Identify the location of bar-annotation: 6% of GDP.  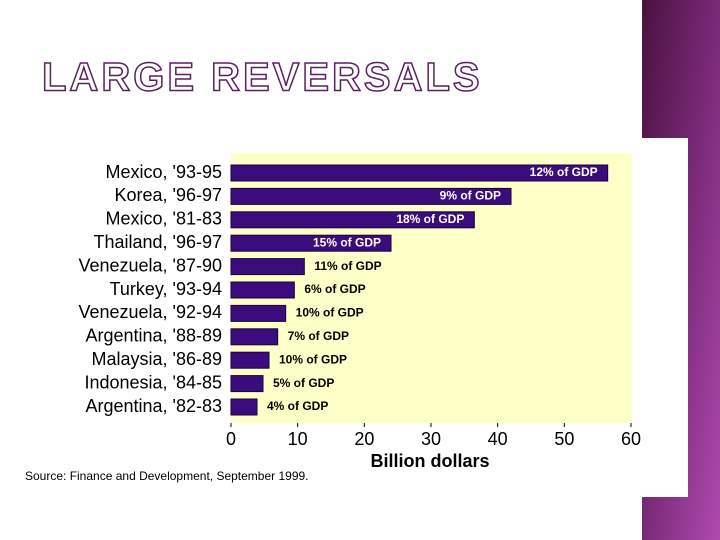
(334, 289).